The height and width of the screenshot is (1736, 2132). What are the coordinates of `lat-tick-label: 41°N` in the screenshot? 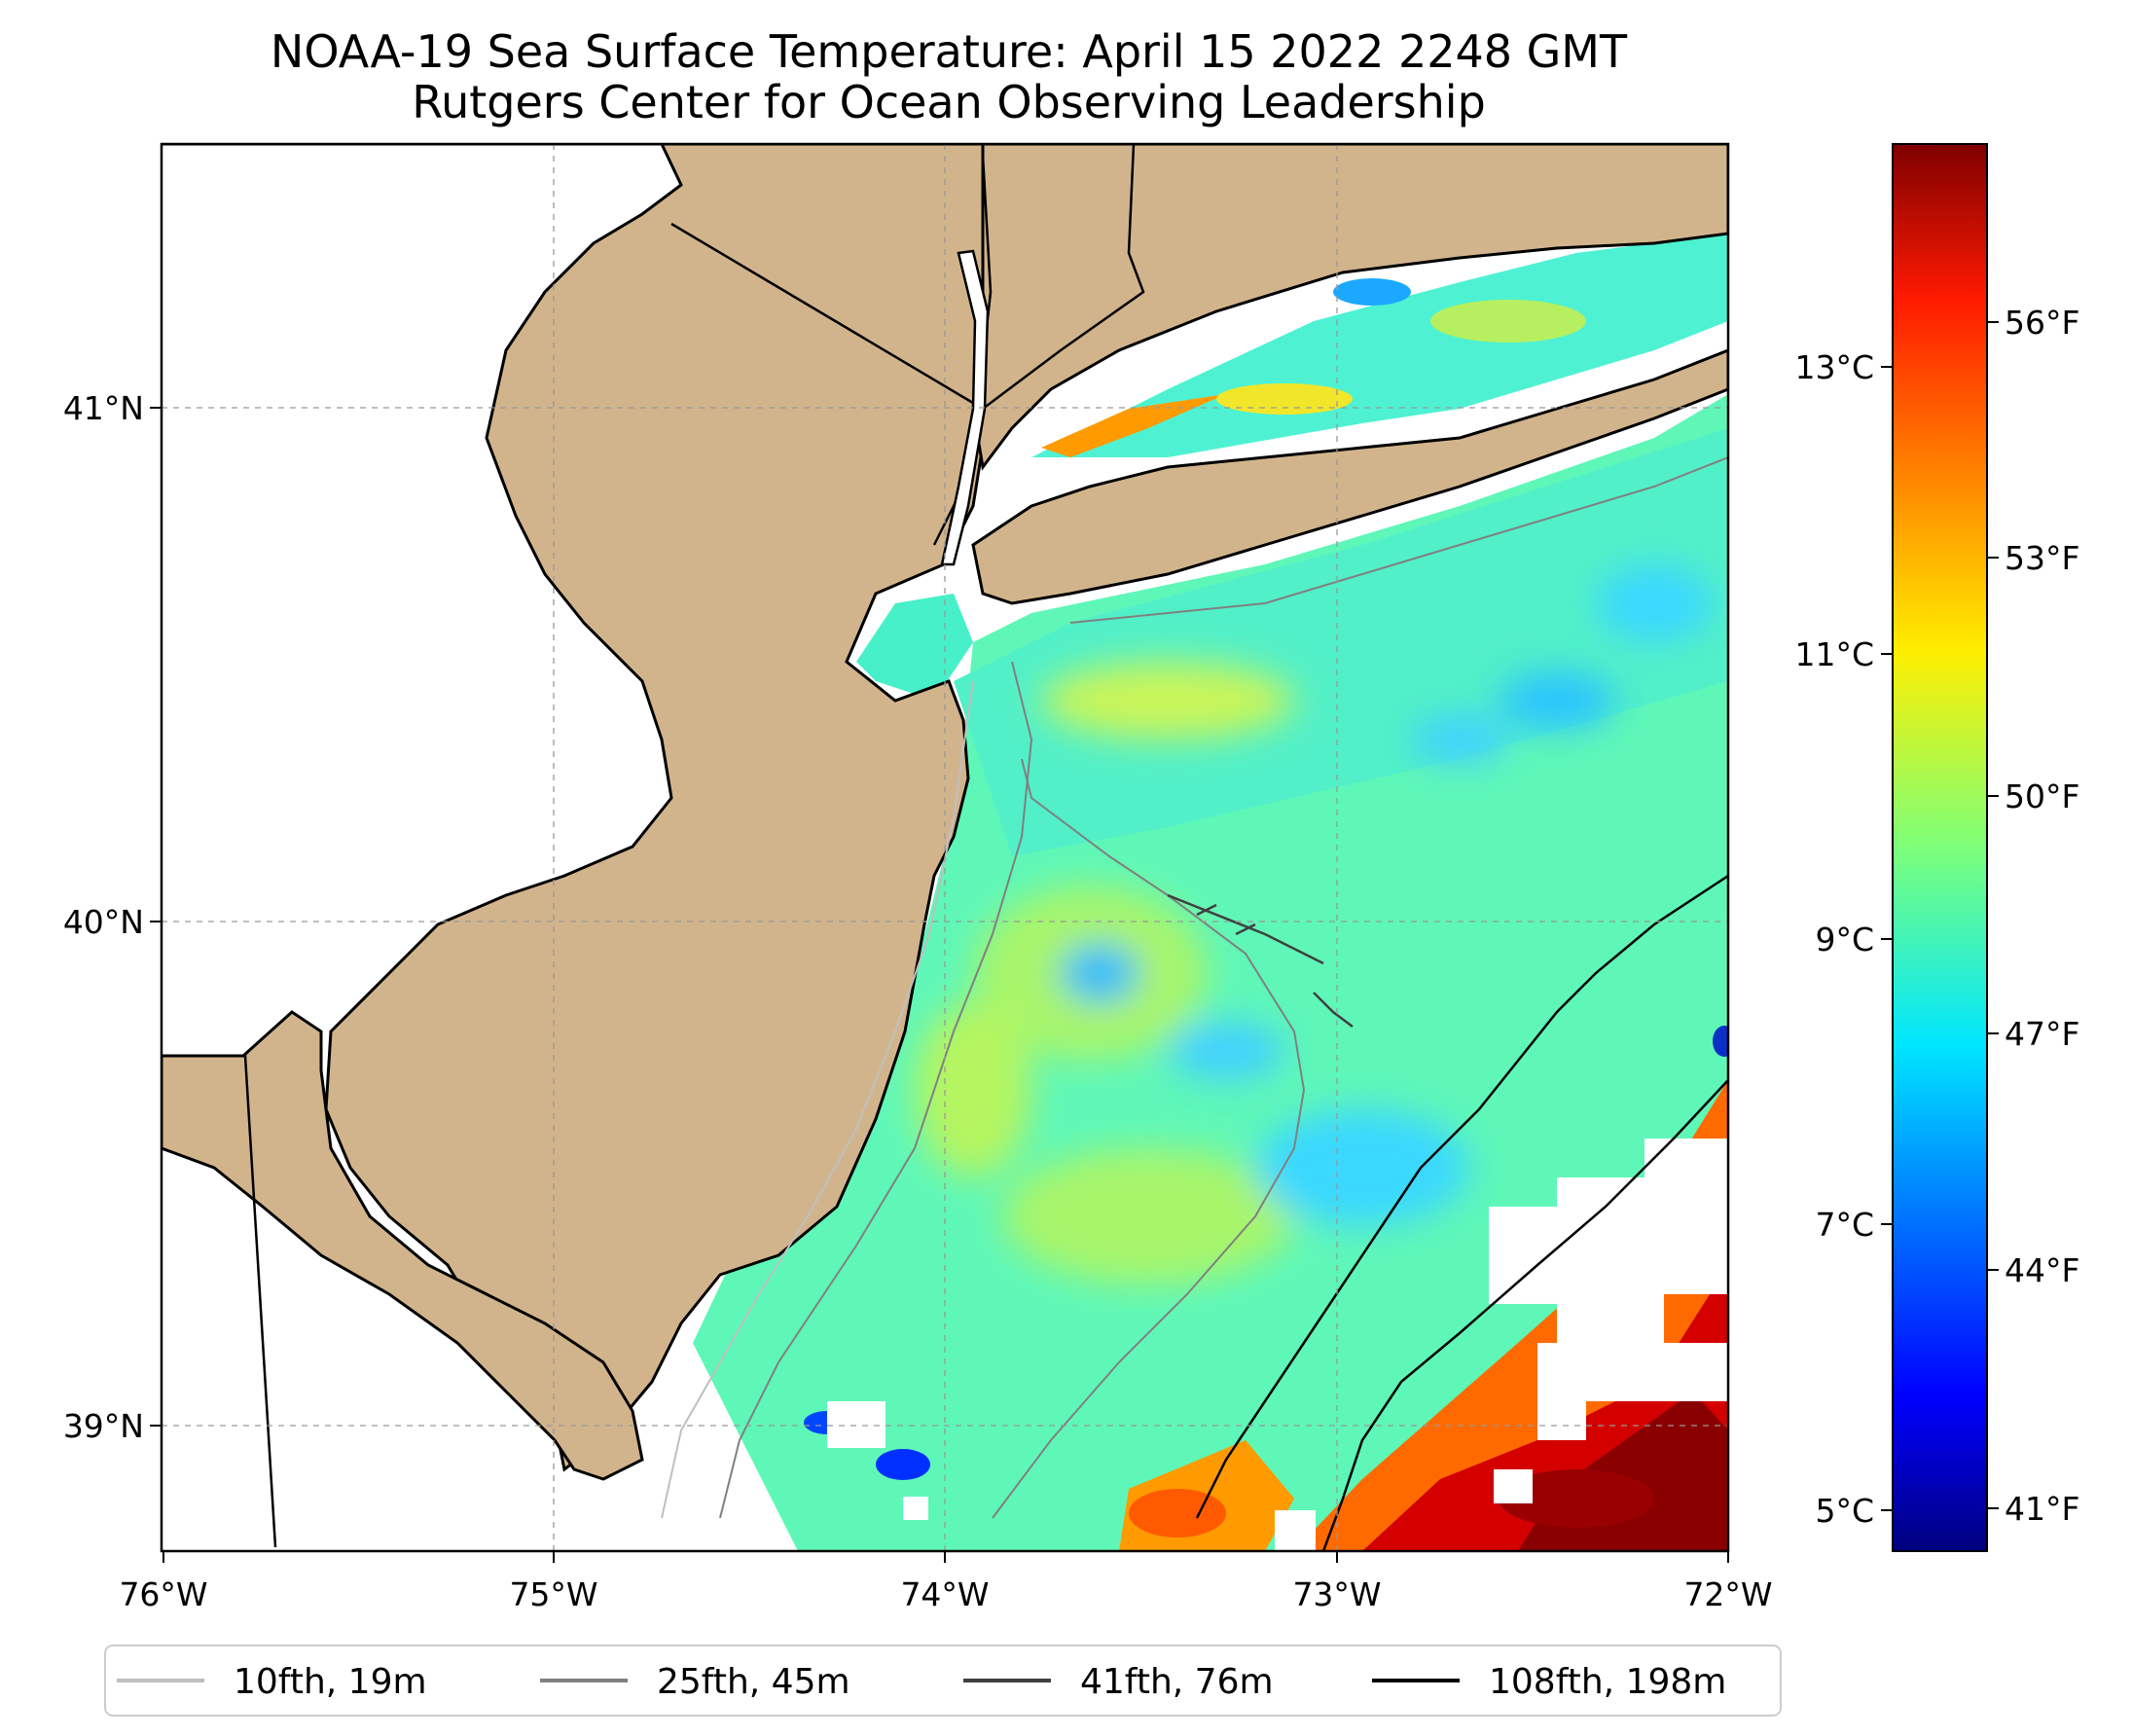 It's located at (103, 408).